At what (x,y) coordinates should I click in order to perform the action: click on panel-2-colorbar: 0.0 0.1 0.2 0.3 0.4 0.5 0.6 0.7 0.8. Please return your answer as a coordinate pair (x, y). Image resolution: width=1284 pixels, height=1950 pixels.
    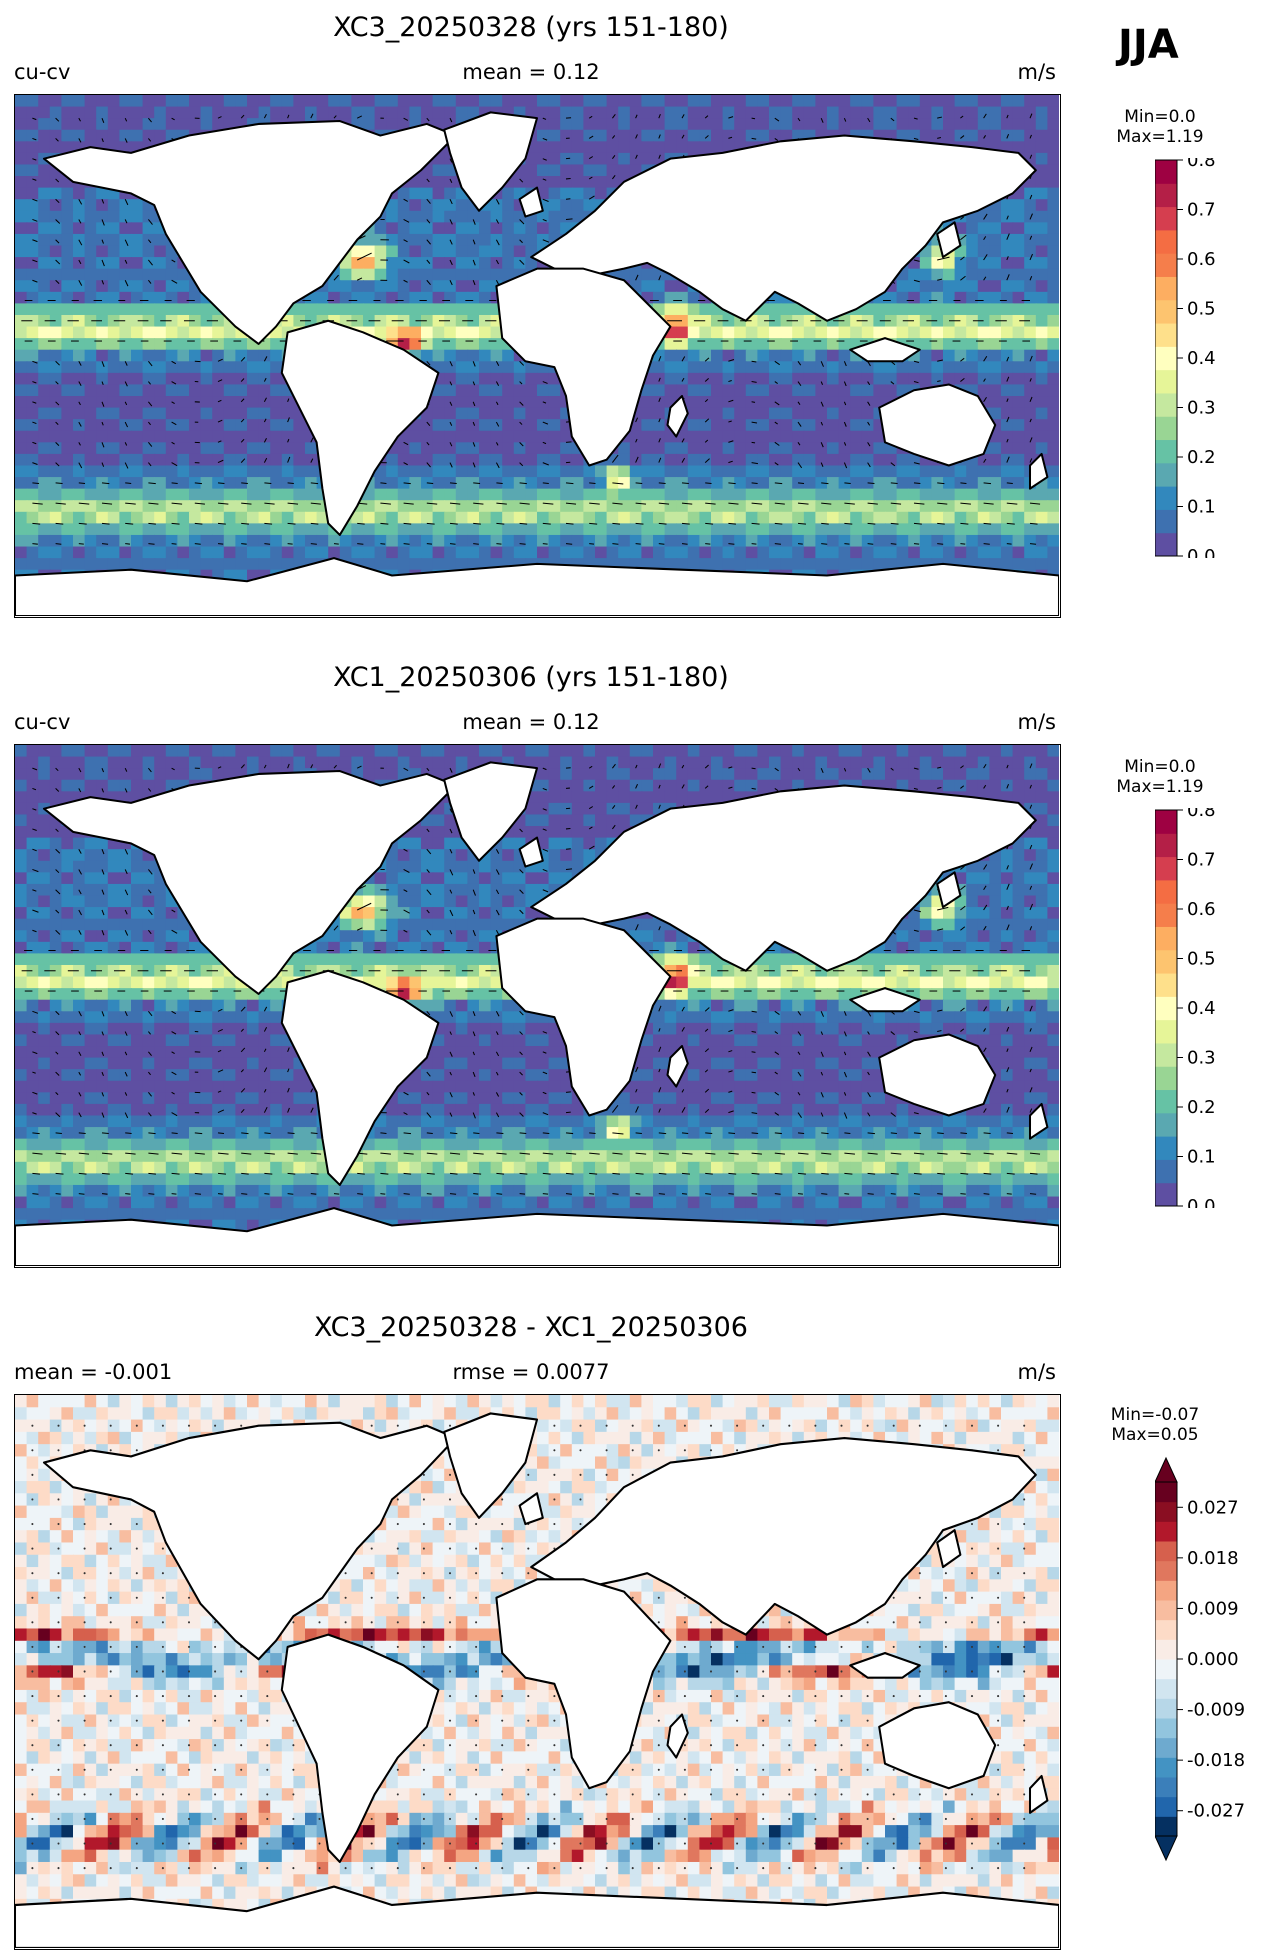
    Looking at the image, I should click on (1219, 1008).